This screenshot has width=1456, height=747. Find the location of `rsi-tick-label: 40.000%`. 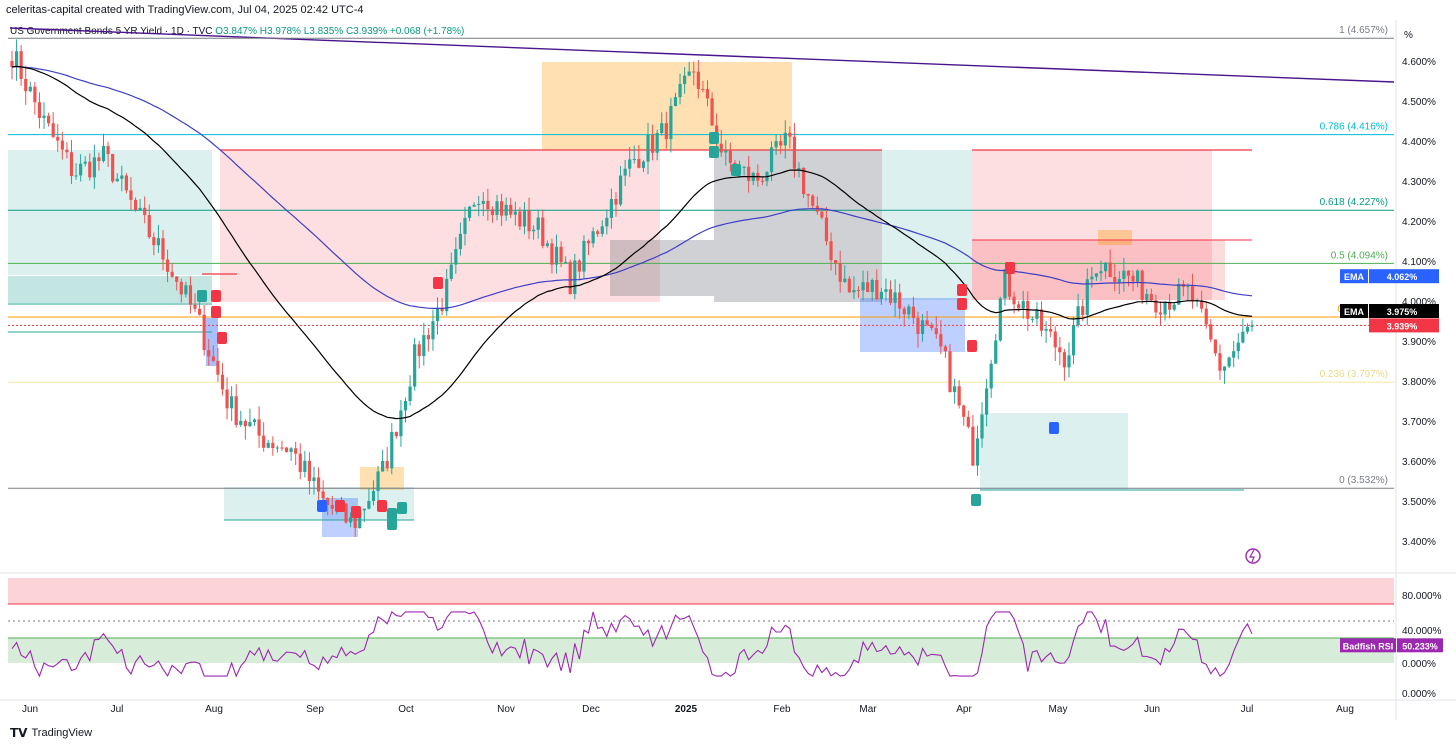

rsi-tick-label: 40.000% is located at coordinates (1422, 631).